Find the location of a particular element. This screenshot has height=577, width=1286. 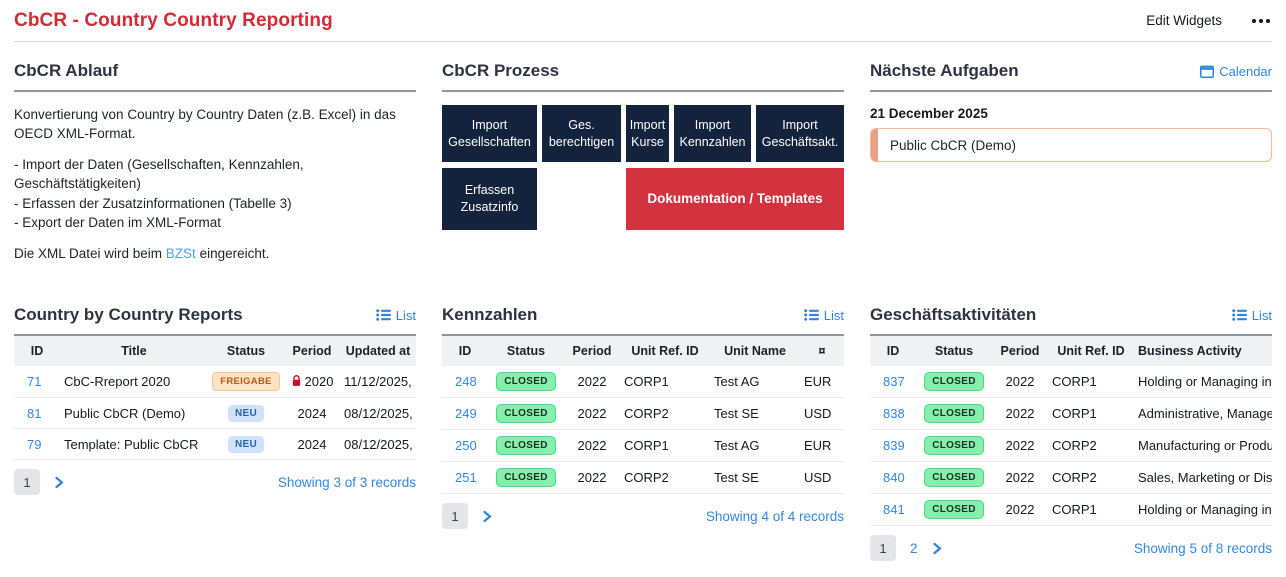

widget-title: Kennzahlen is located at coordinates (490, 314).